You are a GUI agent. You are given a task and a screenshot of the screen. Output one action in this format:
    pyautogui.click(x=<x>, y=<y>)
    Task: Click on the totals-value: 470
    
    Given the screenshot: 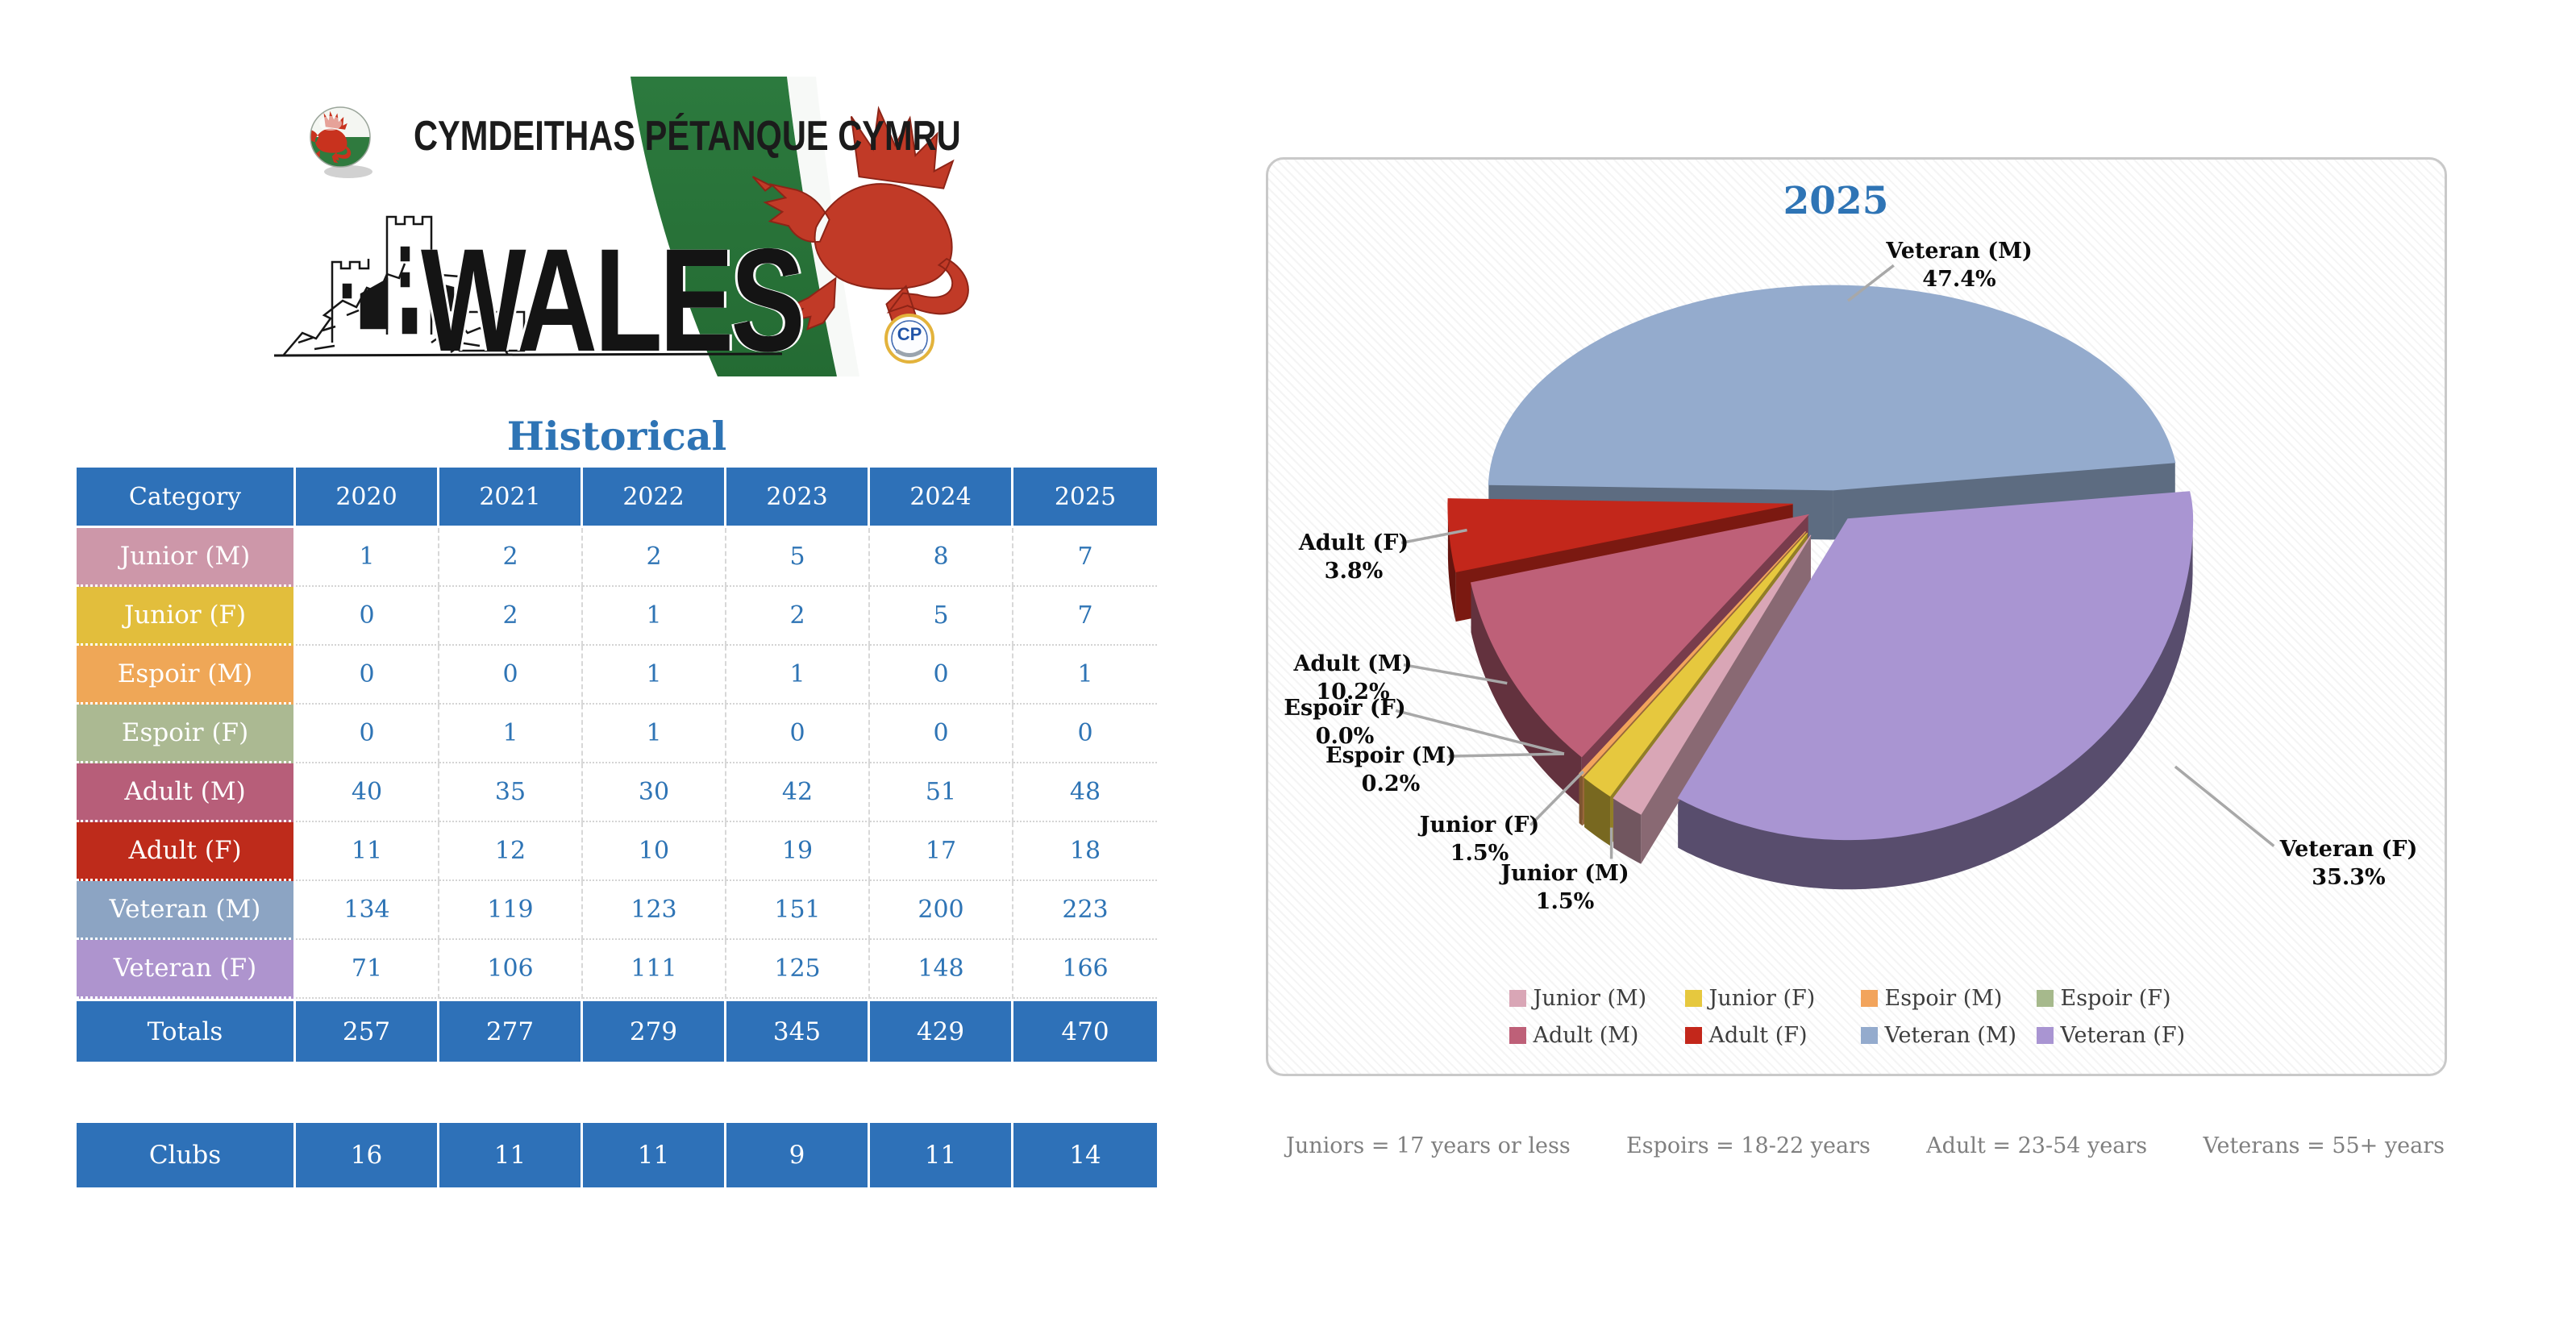 What is the action you would take?
    pyautogui.click(x=1085, y=1030)
    